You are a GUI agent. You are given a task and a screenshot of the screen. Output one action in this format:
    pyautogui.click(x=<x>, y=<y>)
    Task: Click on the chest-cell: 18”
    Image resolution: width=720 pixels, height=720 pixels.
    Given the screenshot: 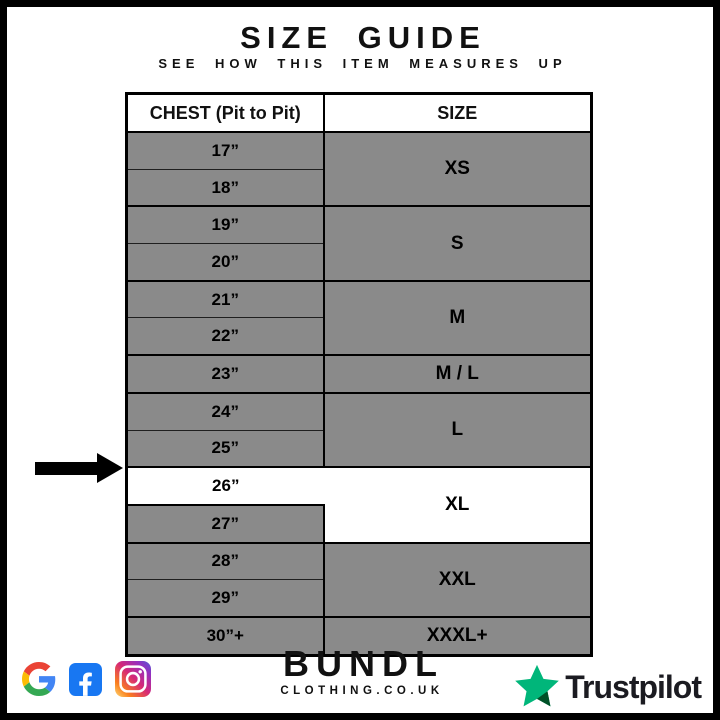 What is the action you would take?
    pyautogui.click(x=225, y=187)
    